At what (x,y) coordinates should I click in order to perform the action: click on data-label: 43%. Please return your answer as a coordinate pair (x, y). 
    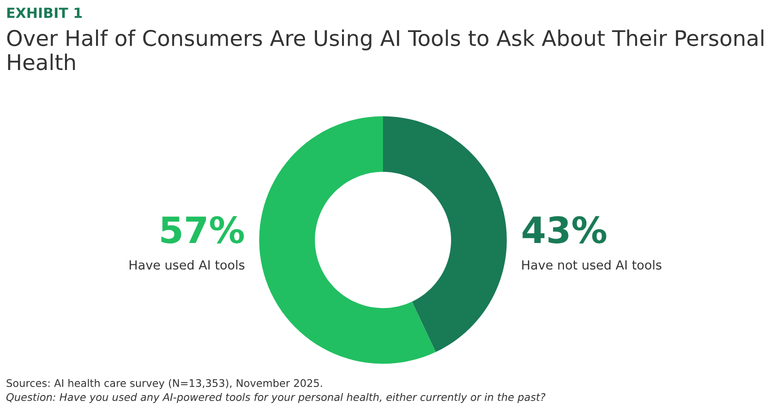
    Looking at the image, I should click on (564, 230).